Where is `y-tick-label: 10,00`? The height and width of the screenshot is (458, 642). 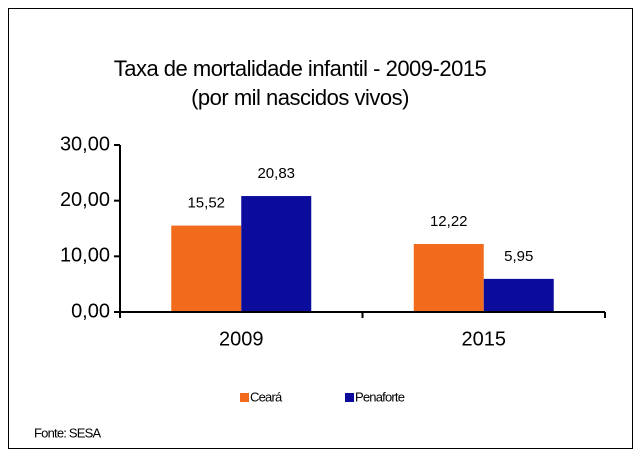
y-tick-label: 10,00 is located at coordinates (85, 256).